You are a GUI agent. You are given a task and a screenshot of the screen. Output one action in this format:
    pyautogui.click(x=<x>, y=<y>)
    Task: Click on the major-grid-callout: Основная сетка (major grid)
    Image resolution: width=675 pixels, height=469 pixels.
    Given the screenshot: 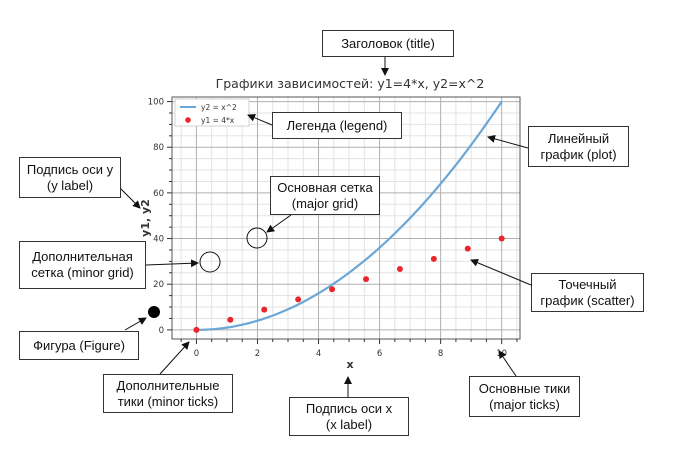 What is the action you would take?
    pyautogui.click(x=325, y=195)
    